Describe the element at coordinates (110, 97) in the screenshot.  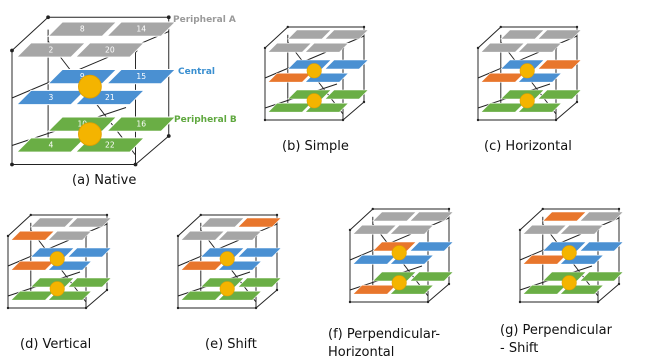
I see `tile-number: 21` at that location.